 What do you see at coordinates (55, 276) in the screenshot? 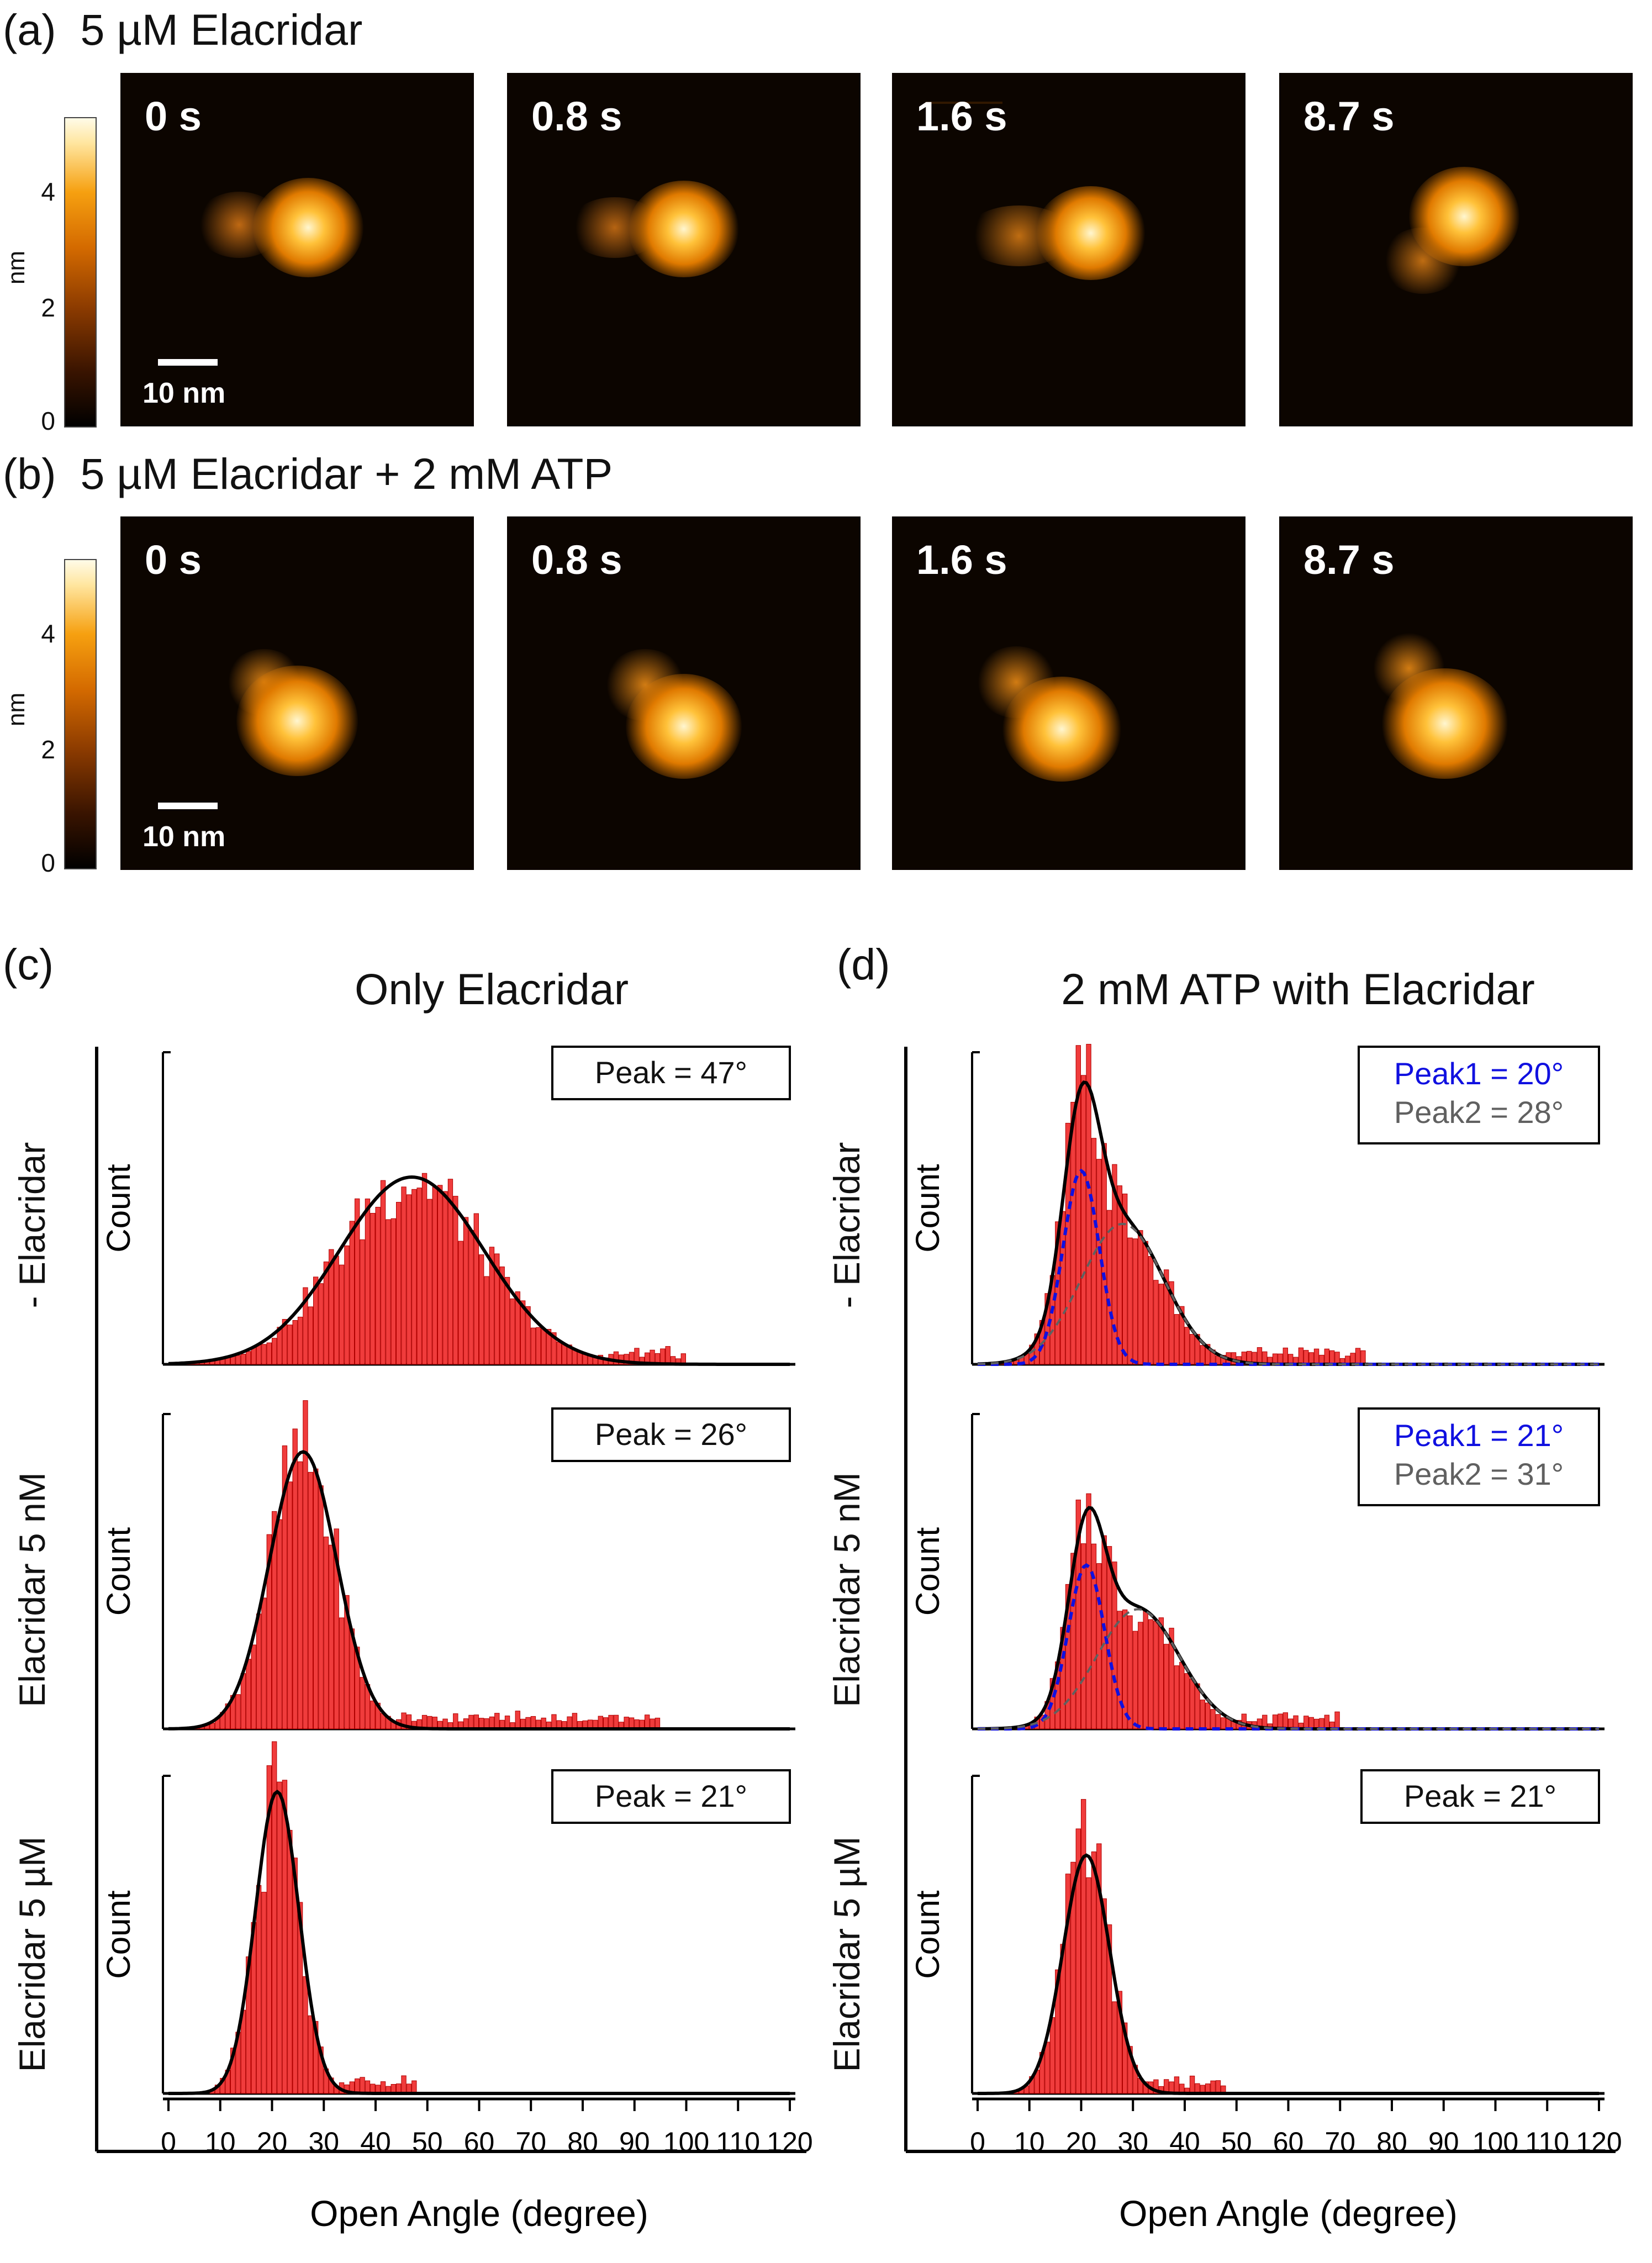
I see `colorbar-a: nm 4 2 0` at bounding box center [55, 276].